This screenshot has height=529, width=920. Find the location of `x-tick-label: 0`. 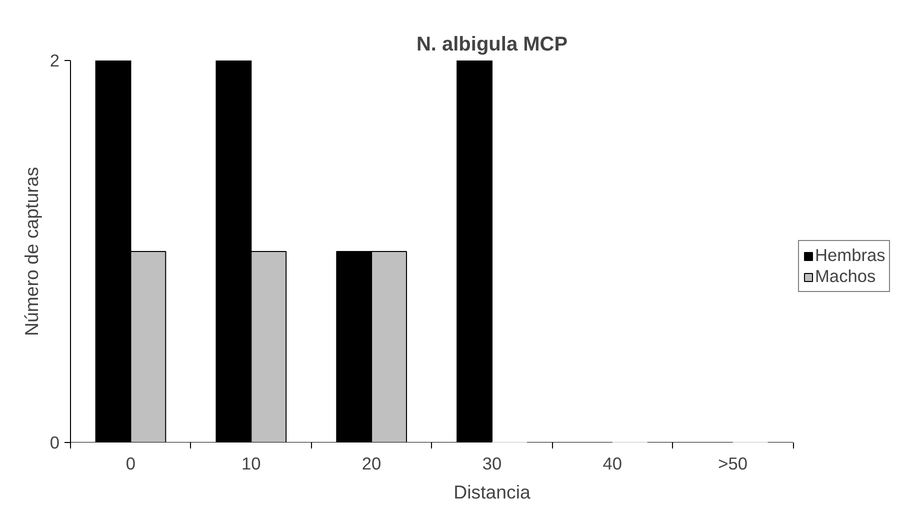

x-tick-label: 0 is located at coordinates (131, 464).